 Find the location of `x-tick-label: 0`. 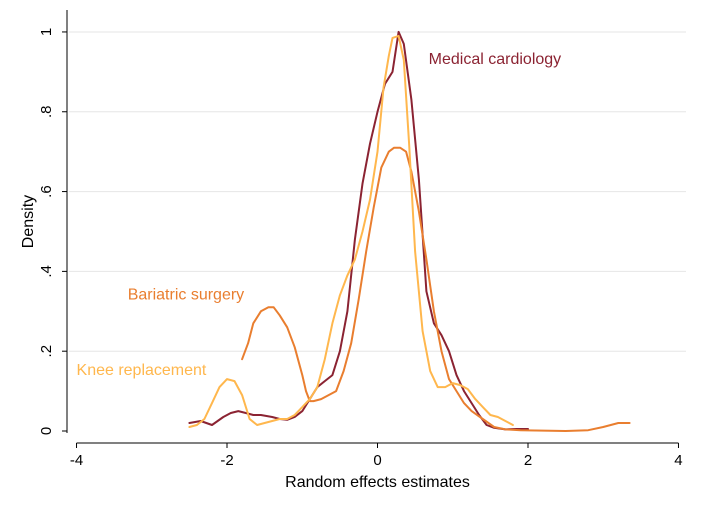

x-tick-label: 0 is located at coordinates (377, 460).